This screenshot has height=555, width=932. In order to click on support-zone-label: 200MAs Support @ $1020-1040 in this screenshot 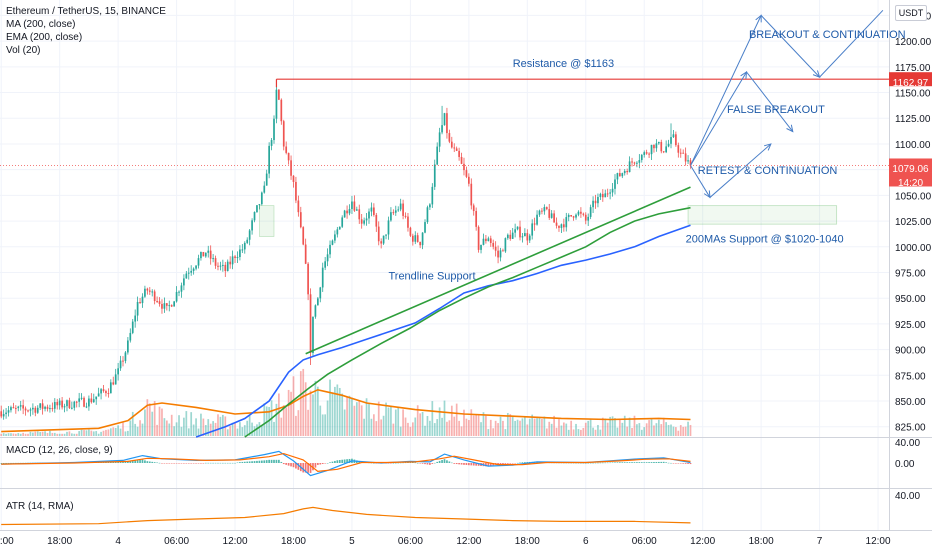, I will do `click(765, 240)`.